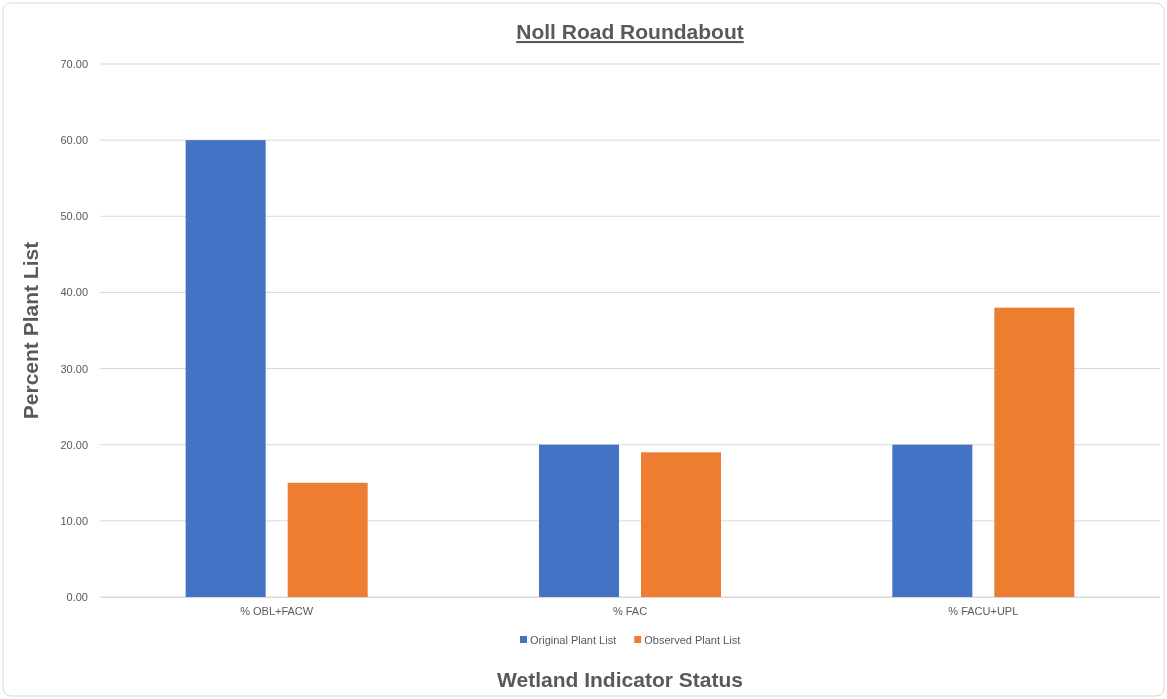 The width and height of the screenshot is (1167, 699). I want to click on chart-title: Noll Road Roundabout, so click(630, 31).